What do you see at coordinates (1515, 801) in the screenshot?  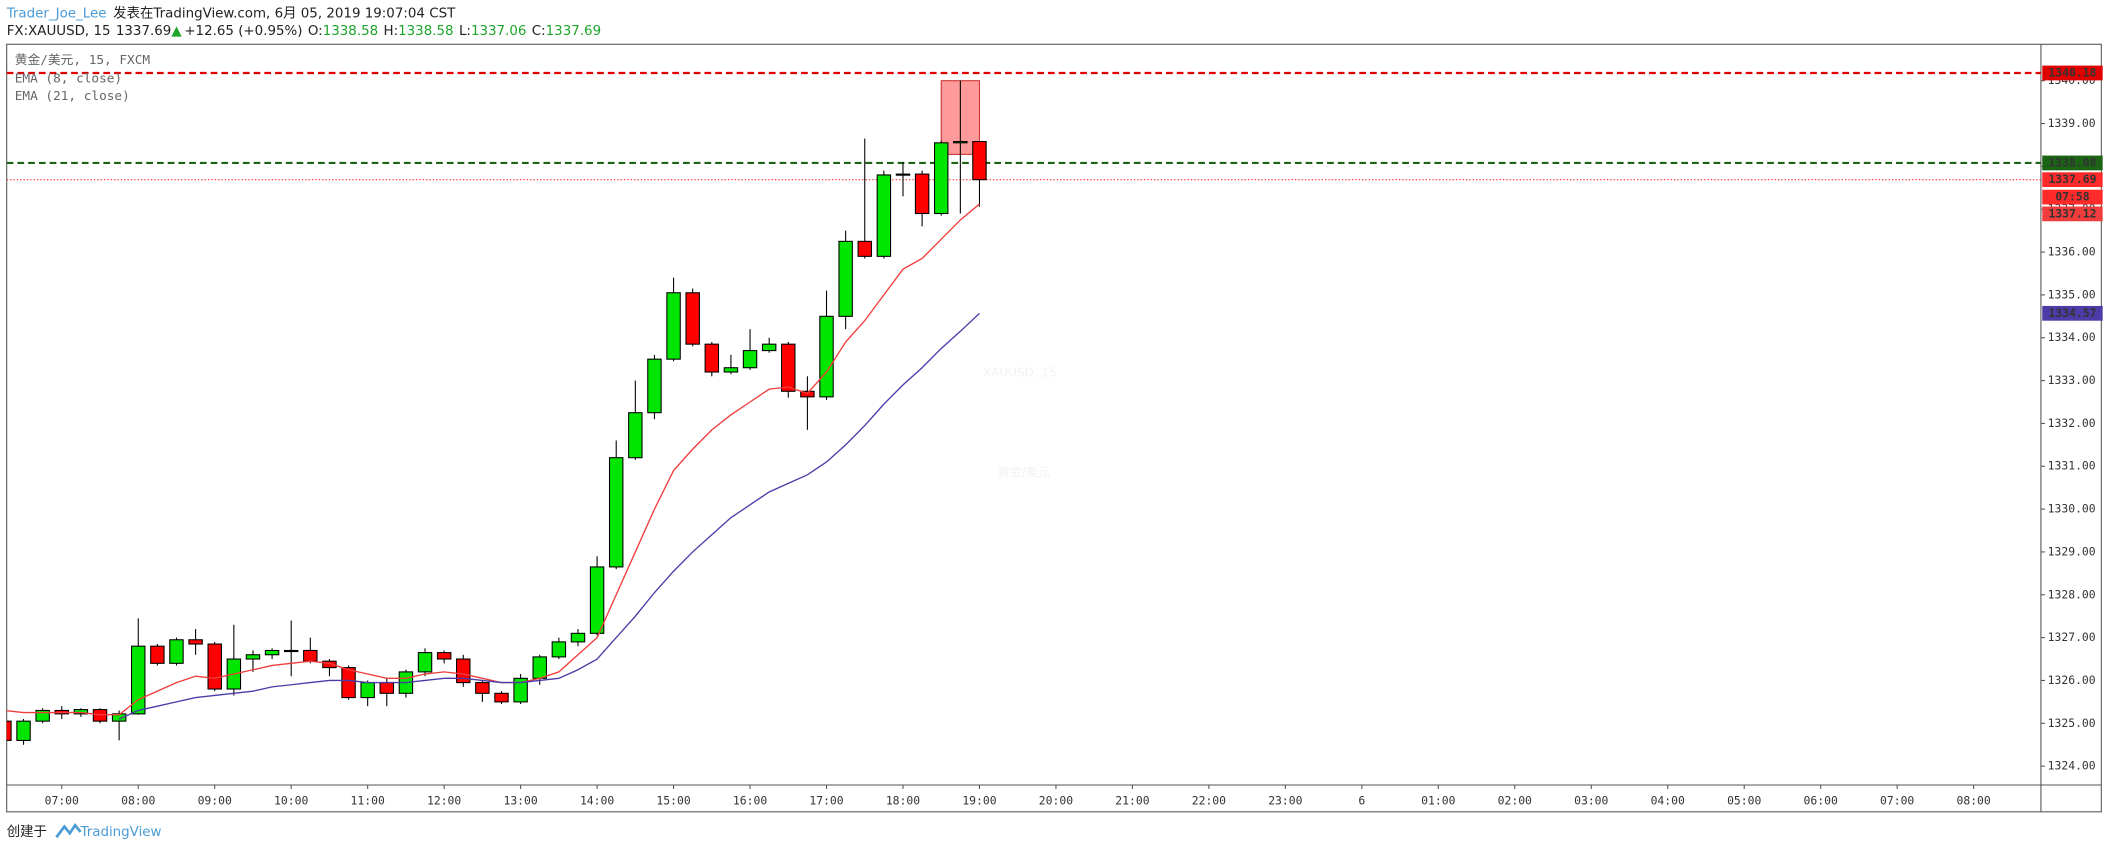 I see `x-tick-label: 02:00` at bounding box center [1515, 801].